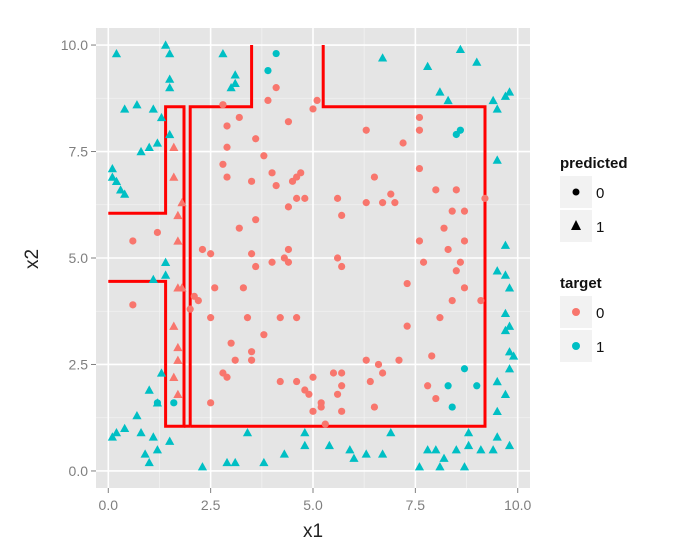 This screenshot has height=560, width=700. What do you see at coordinates (594, 163) in the screenshot?
I see `legend-title-predicted: predicted` at bounding box center [594, 163].